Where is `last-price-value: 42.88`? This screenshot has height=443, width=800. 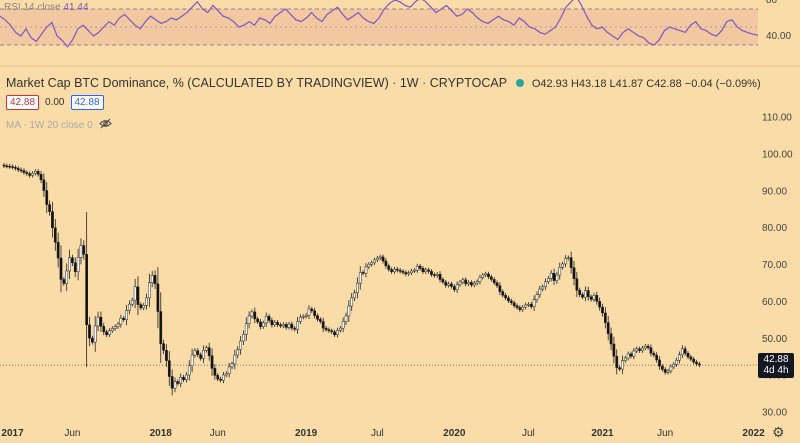 last-price-value: 42.88 is located at coordinates (776, 360).